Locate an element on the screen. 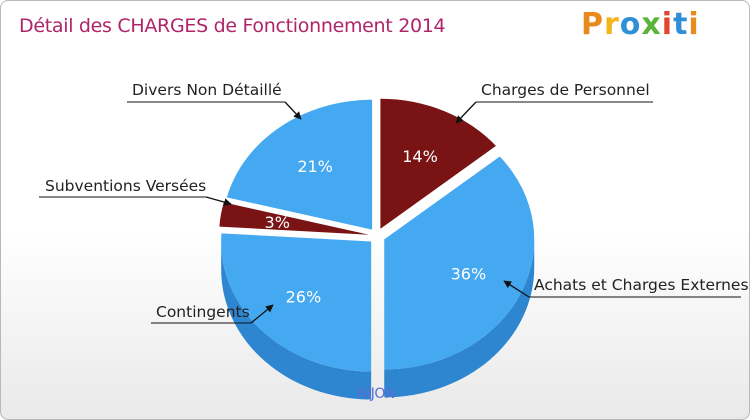  pie-percent-label: 14% is located at coordinates (420, 156).